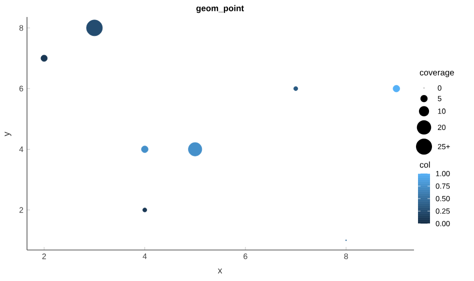 This screenshot has width=474, height=281. Describe the element at coordinates (220, 9) in the screenshot. I see `chart-title: geom_point` at that location.